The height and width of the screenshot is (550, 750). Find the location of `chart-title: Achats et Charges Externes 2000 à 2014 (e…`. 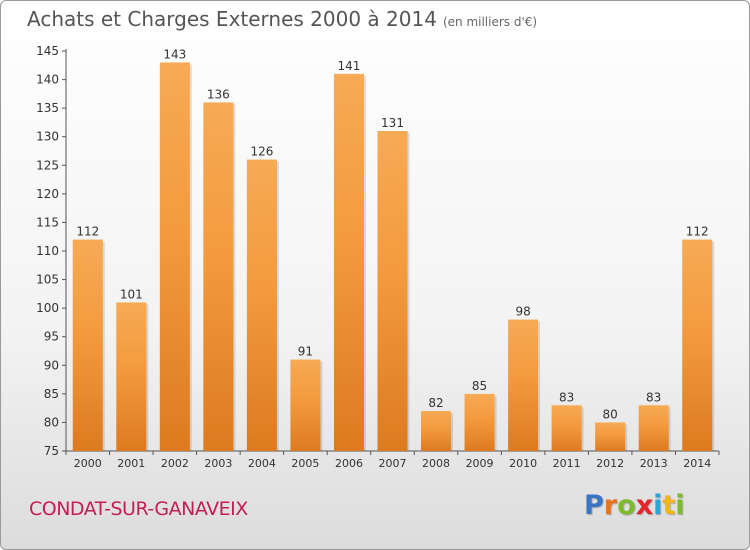

chart-title: Achats et Charges Externes 2000 à 2014 (e… is located at coordinates (282, 19).